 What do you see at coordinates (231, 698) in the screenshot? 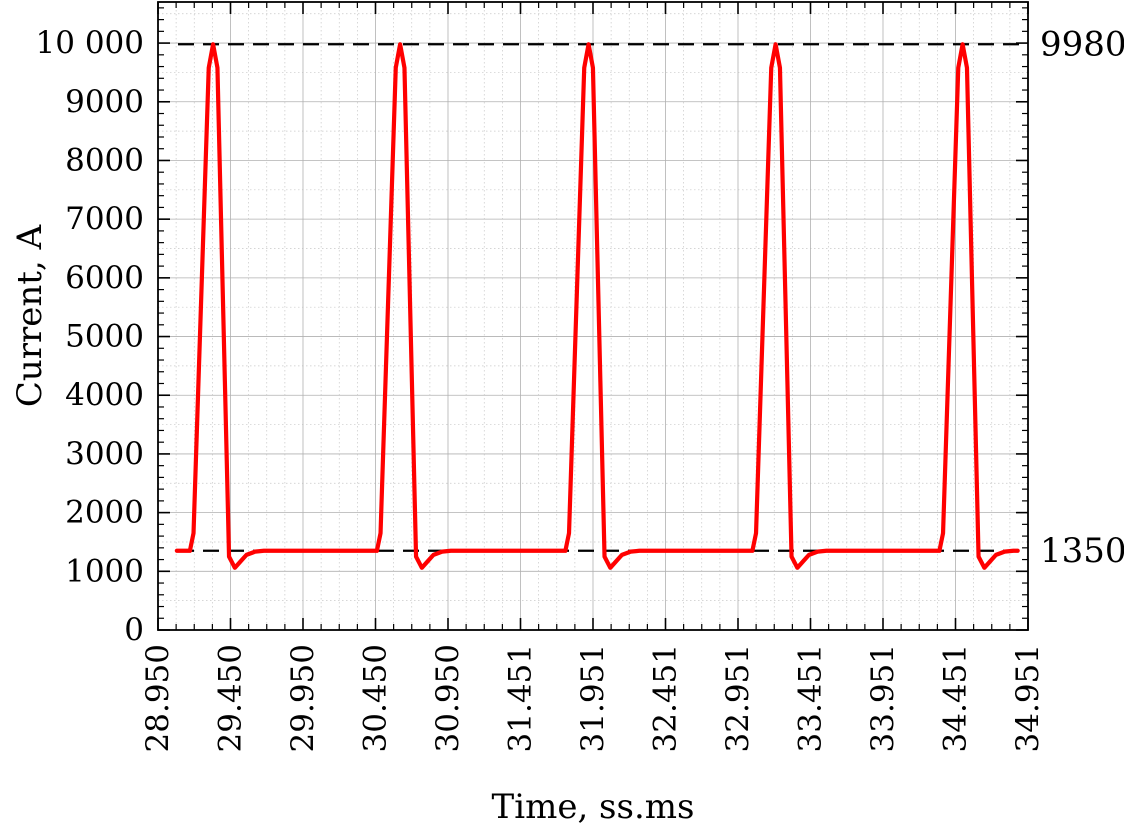
I see `x-tick-label: 29.450` at bounding box center [231, 698].